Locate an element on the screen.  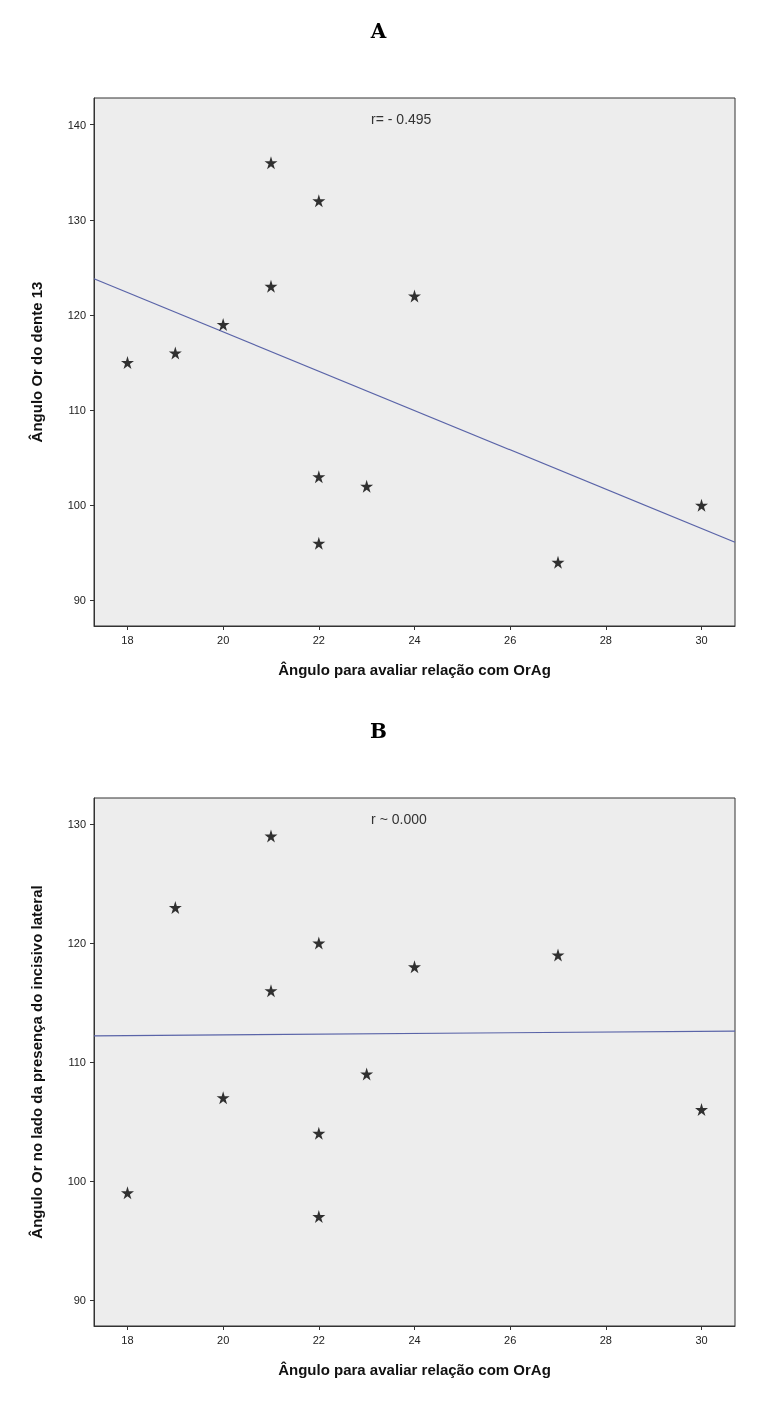
chart-title: A is located at coordinates (378, 31).